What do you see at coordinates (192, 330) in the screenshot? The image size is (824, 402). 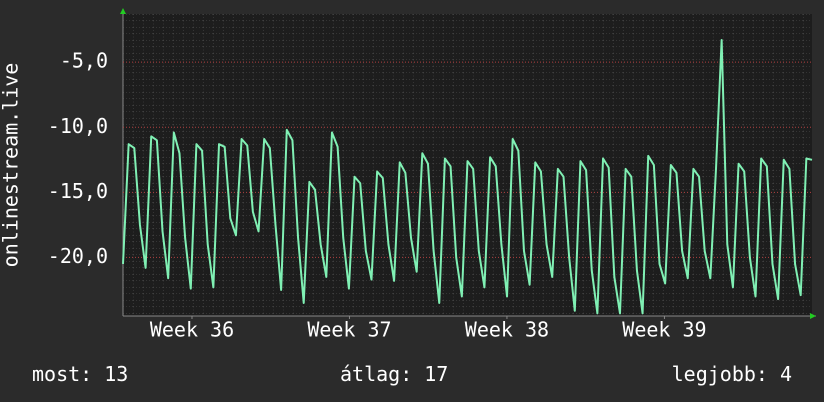 I see `x-tick-label: Week 36` at bounding box center [192, 330].